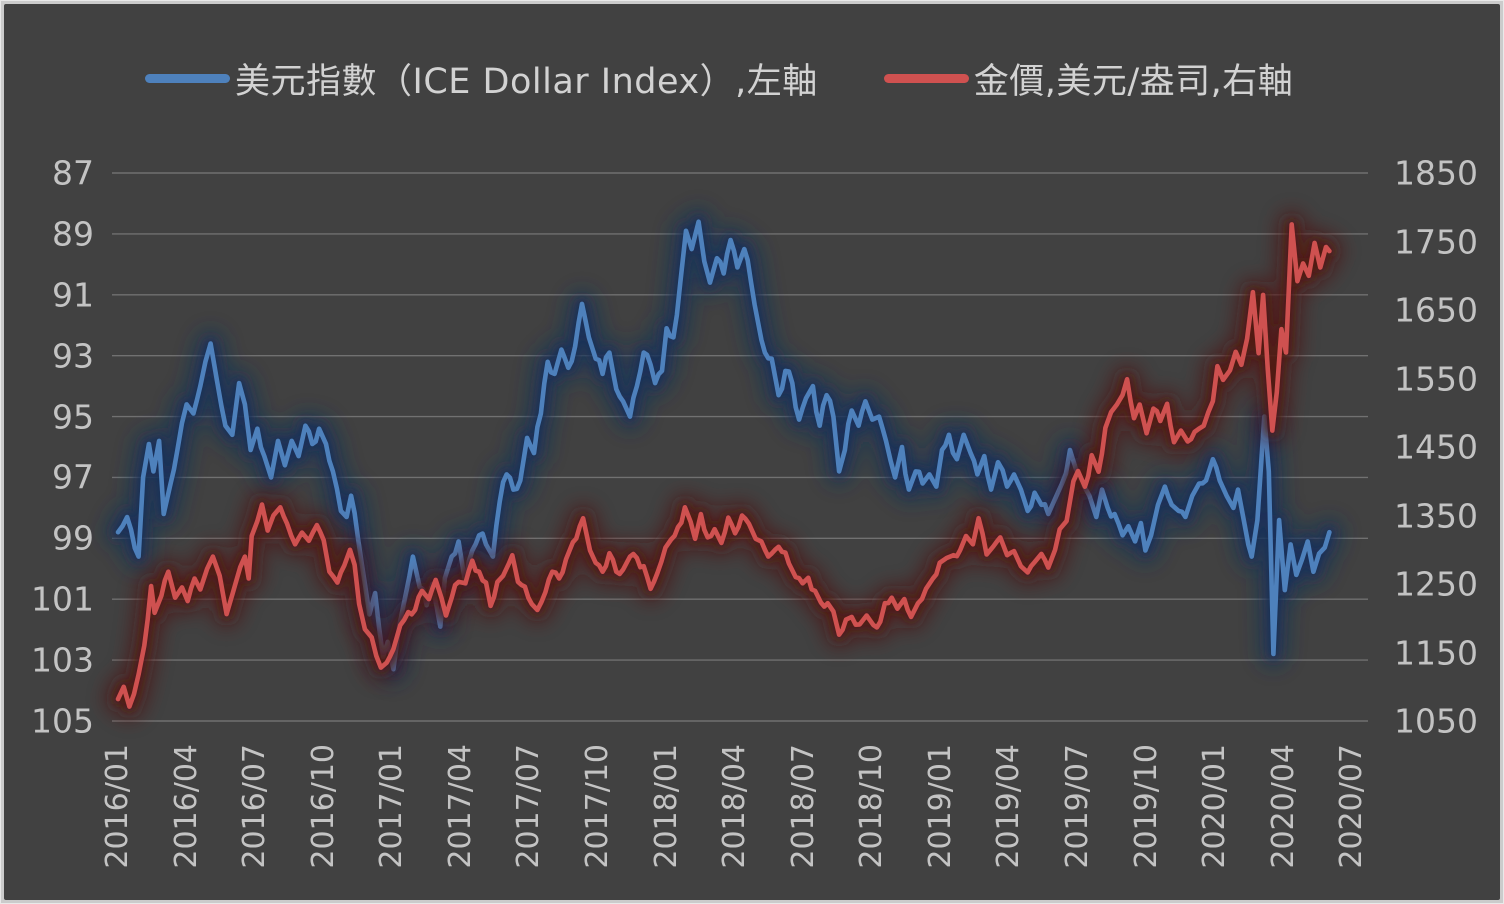  What do you see at coordinates (73, 417) in the screenshot?
I see `left-axis-tick-label: 95` at bounding box center [73, 417].